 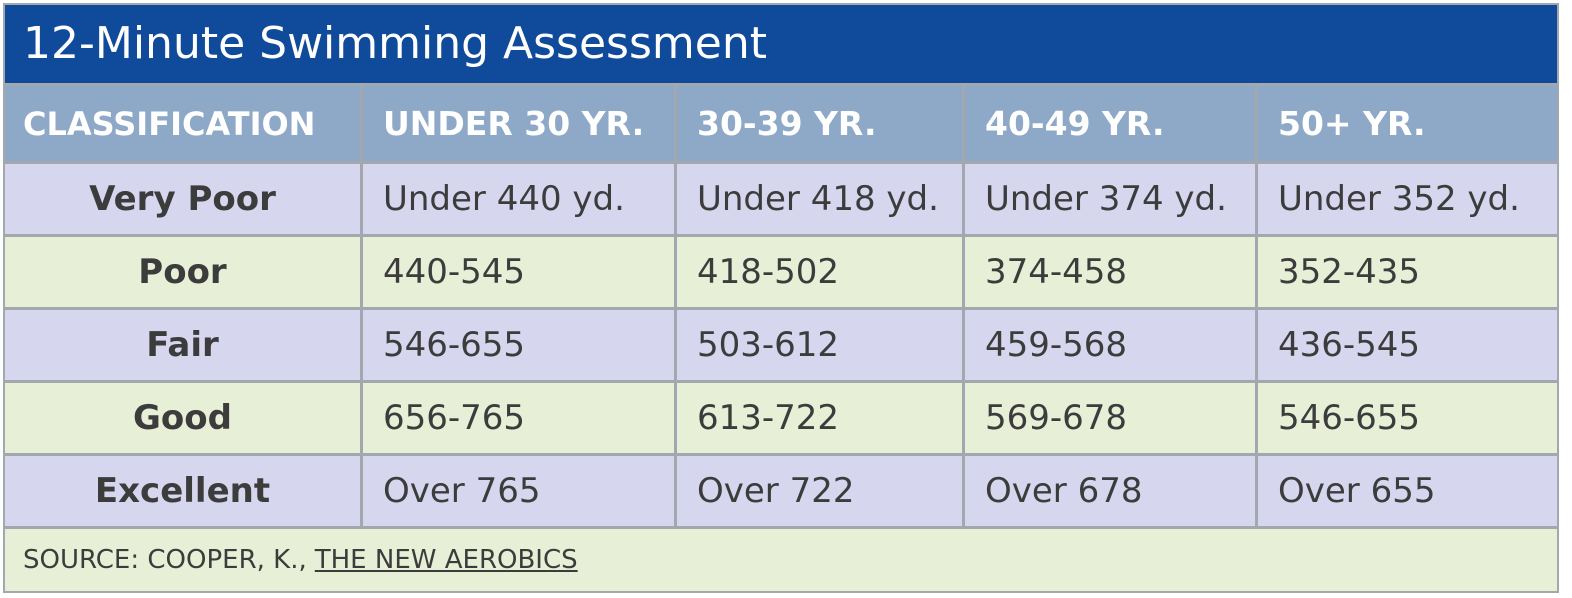 I want to click on distance-cell: 352-435, so click(x=1407, y=272).